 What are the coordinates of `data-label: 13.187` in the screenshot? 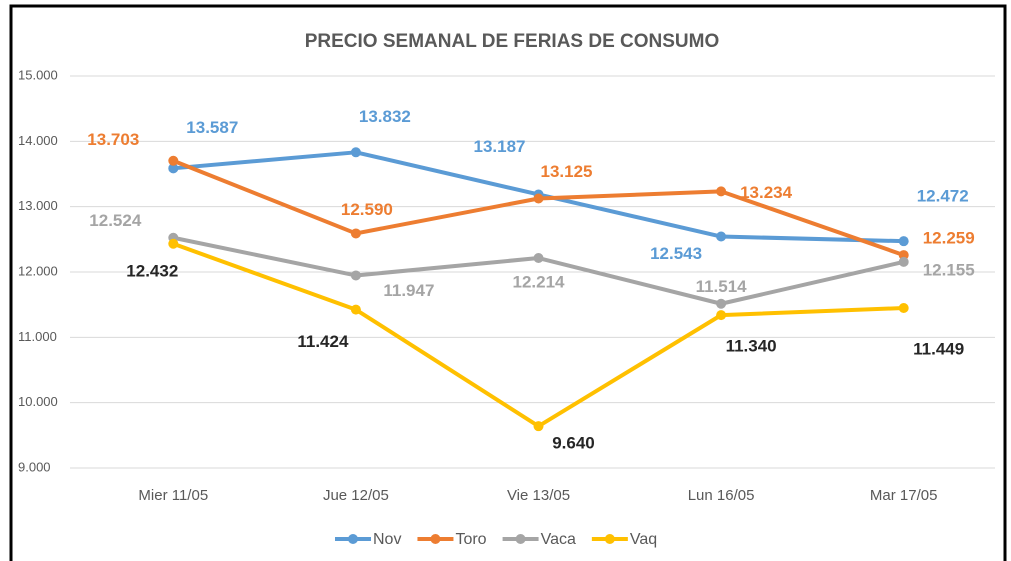 It's located at (500, 146).